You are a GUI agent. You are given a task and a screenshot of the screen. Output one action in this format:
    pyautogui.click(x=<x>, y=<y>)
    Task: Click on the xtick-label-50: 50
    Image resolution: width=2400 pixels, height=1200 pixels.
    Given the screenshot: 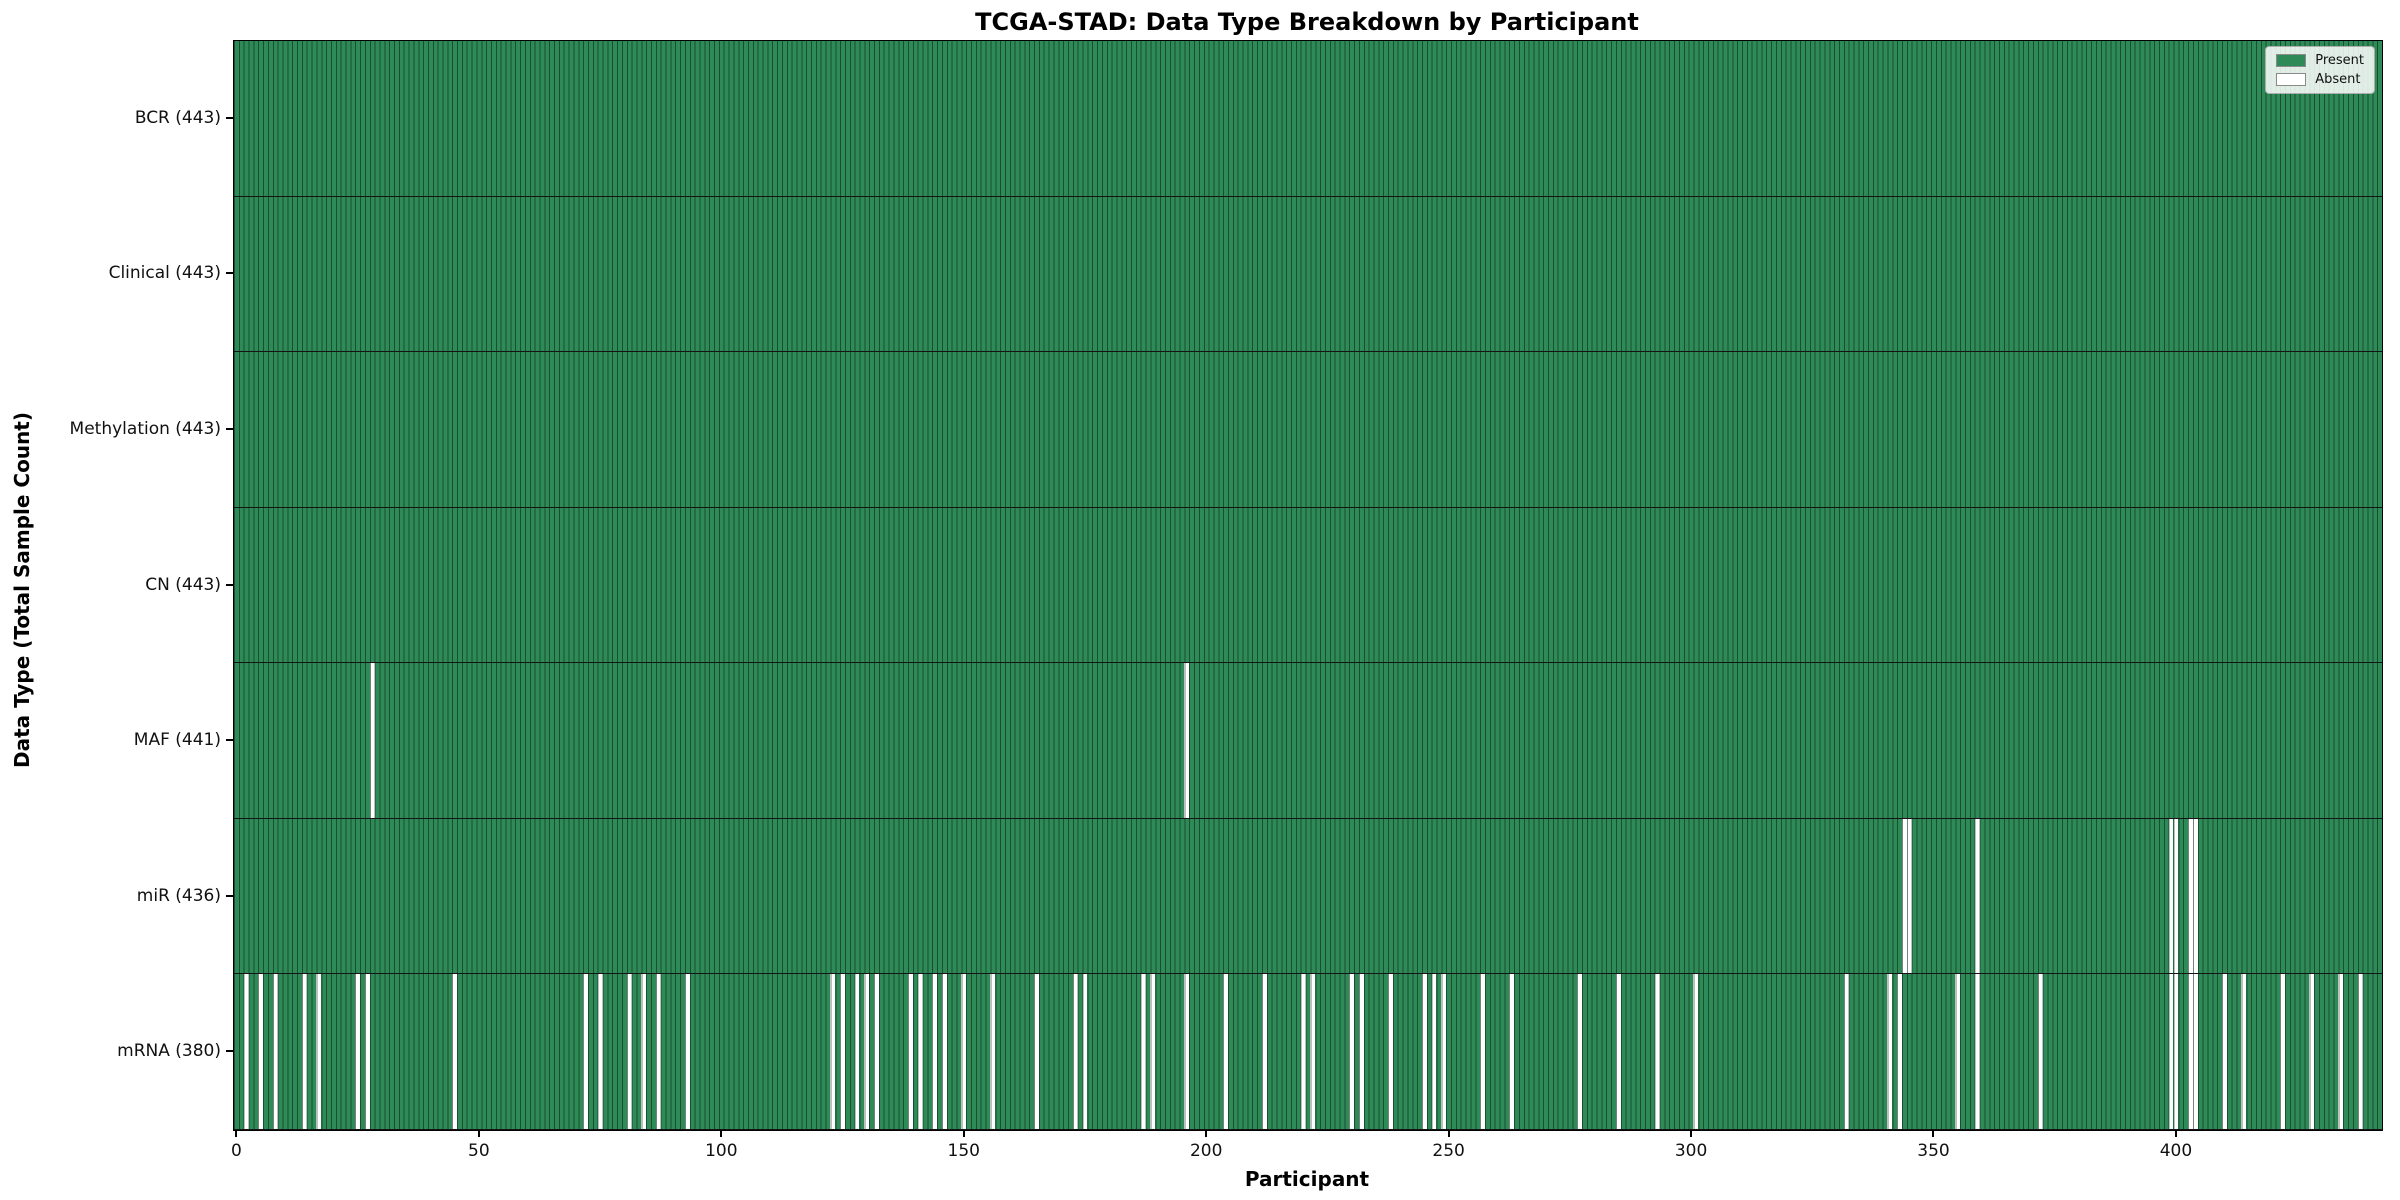 What is the action you would take?
    pyautogui.click(x=479, y=1151)
    